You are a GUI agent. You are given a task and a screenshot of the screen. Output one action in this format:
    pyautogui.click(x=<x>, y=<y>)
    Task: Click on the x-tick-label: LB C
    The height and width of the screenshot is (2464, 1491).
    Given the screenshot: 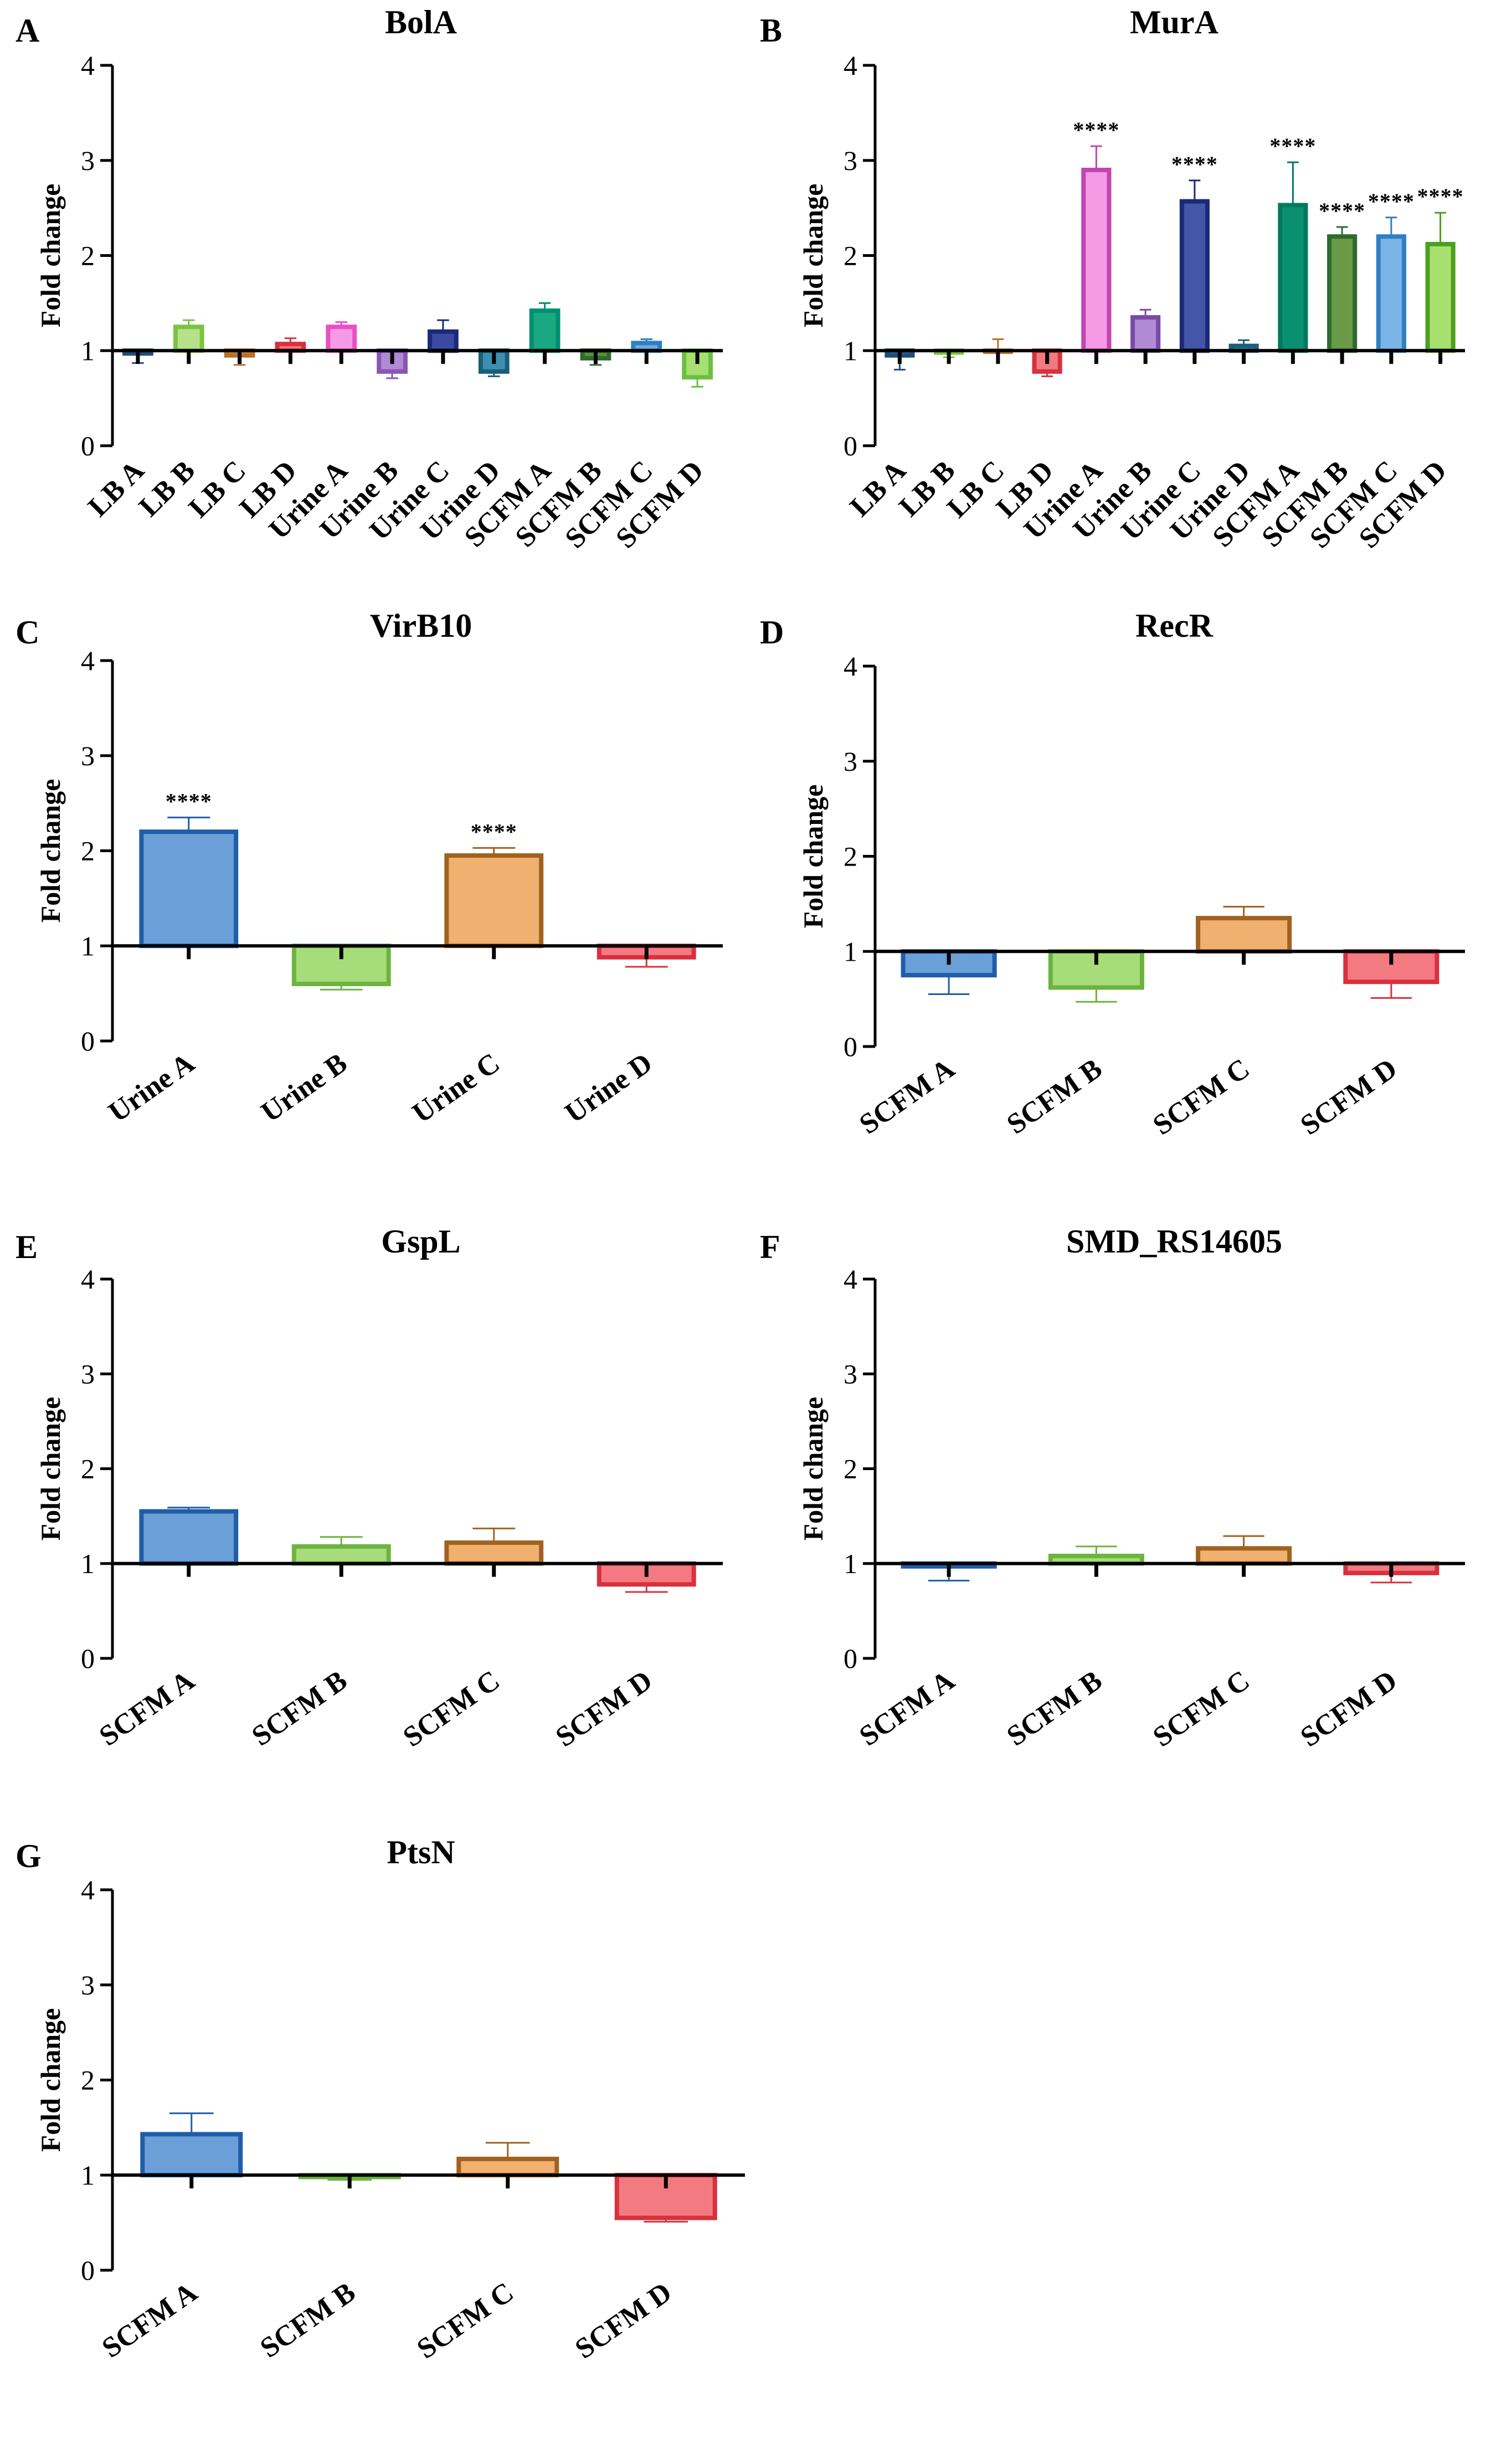 What is the action you would take?
    pyautogui.click(x=975, y=489)
    